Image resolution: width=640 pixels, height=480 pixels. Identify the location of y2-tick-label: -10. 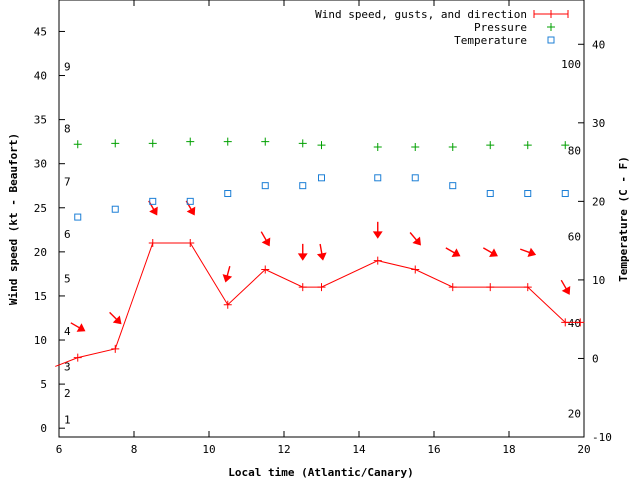
(602, 437).